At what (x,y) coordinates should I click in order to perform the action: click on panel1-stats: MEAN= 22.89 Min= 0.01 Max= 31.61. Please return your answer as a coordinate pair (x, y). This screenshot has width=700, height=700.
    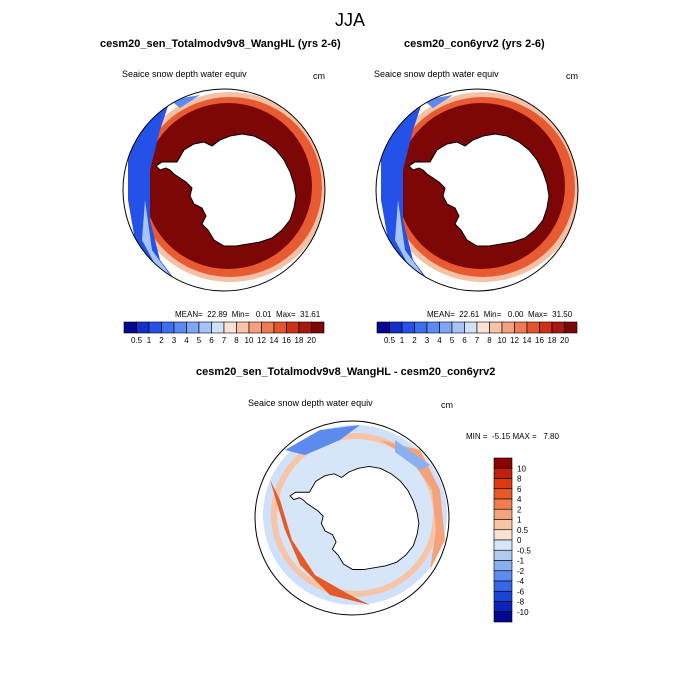
    Looking at the image, I should click on (248, 314).